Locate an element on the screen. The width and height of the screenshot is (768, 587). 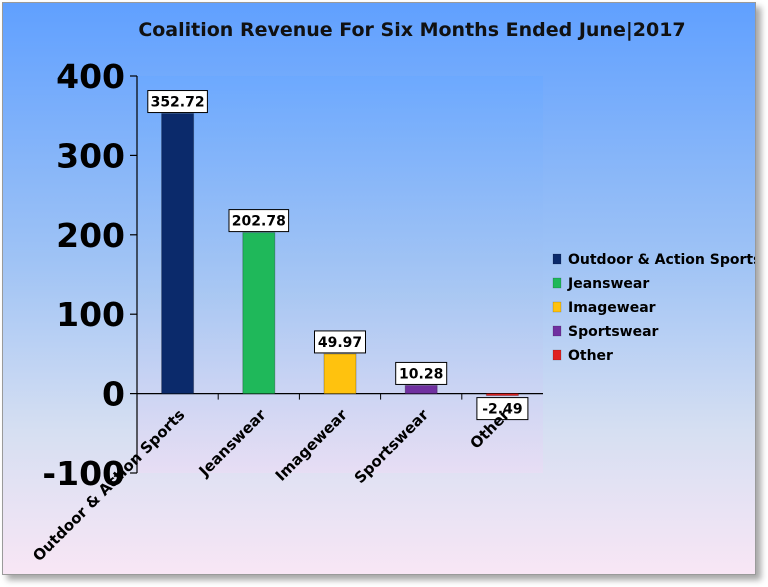
legend-label: Sportswear is located at coordinates (613, 332).